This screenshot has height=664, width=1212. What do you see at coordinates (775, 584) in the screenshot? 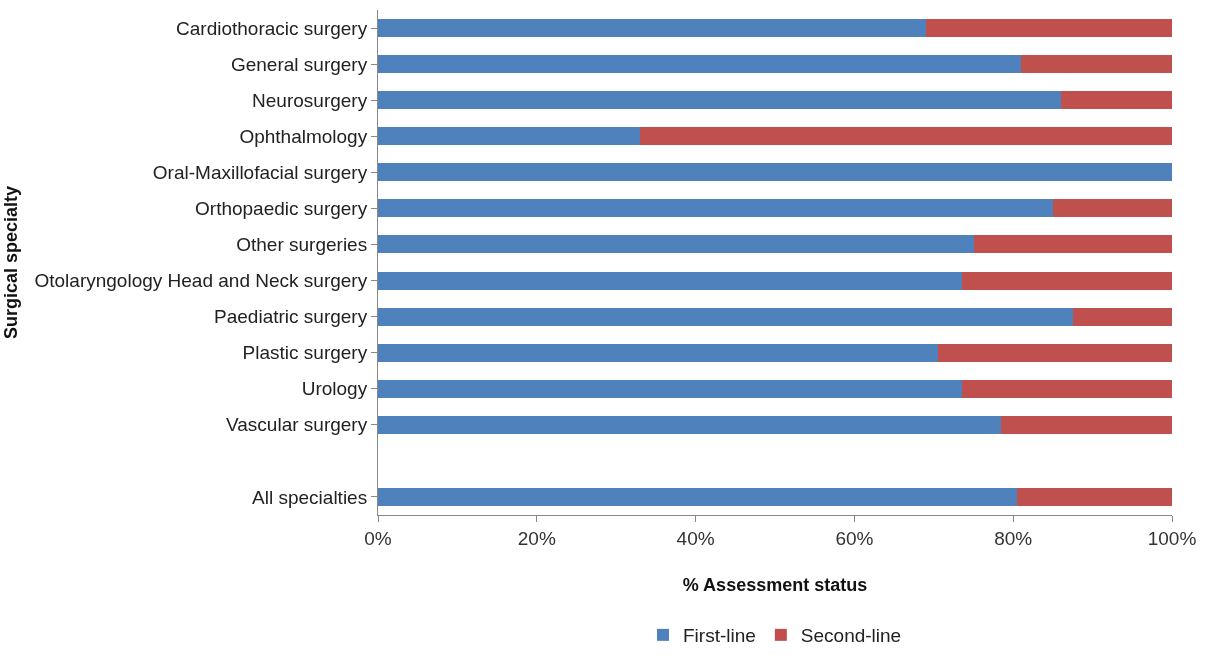
I see `x-axis-title: % Assessment status` at bounding box center [775, 584].